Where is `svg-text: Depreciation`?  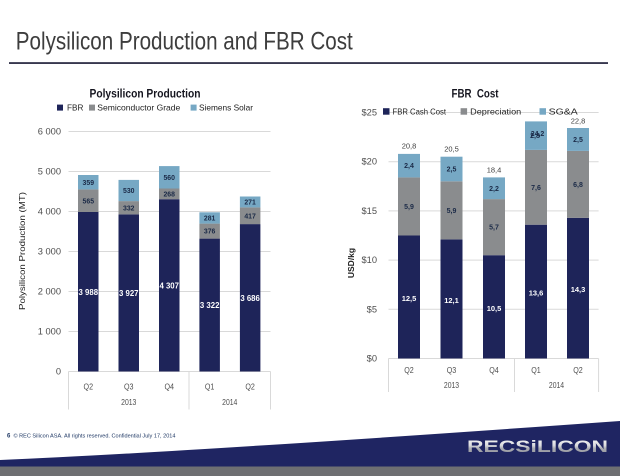
svg-text: Depreciation is located at coordinates (495, 111).